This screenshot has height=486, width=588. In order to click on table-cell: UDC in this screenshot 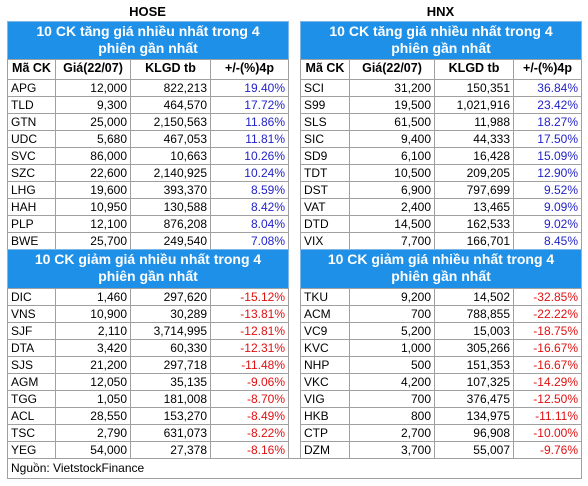, I will do `click(31, 139)`.